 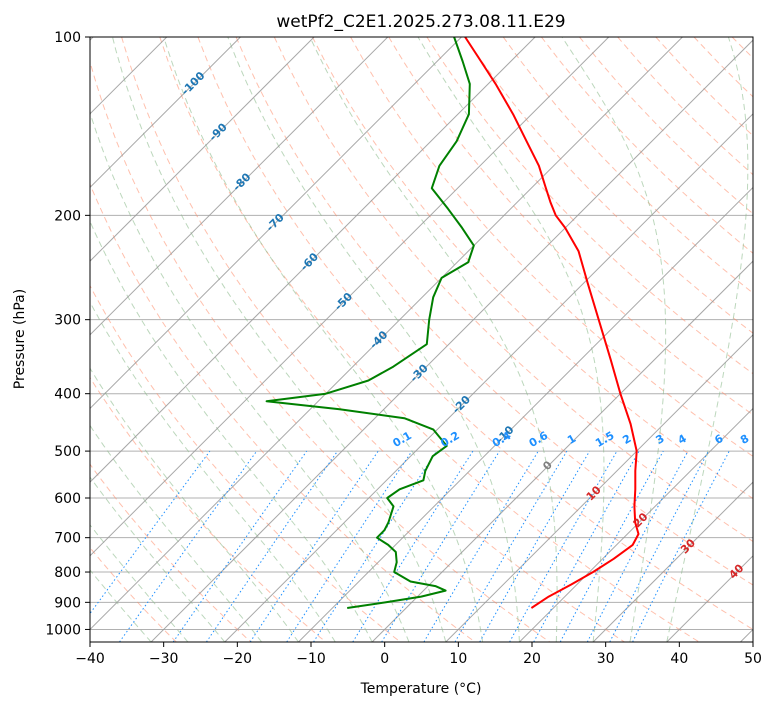 What do you see at coordinates (67, 452) in the screenshot?
I see `y-tick-label: 500` at bounding box center [67, 452].